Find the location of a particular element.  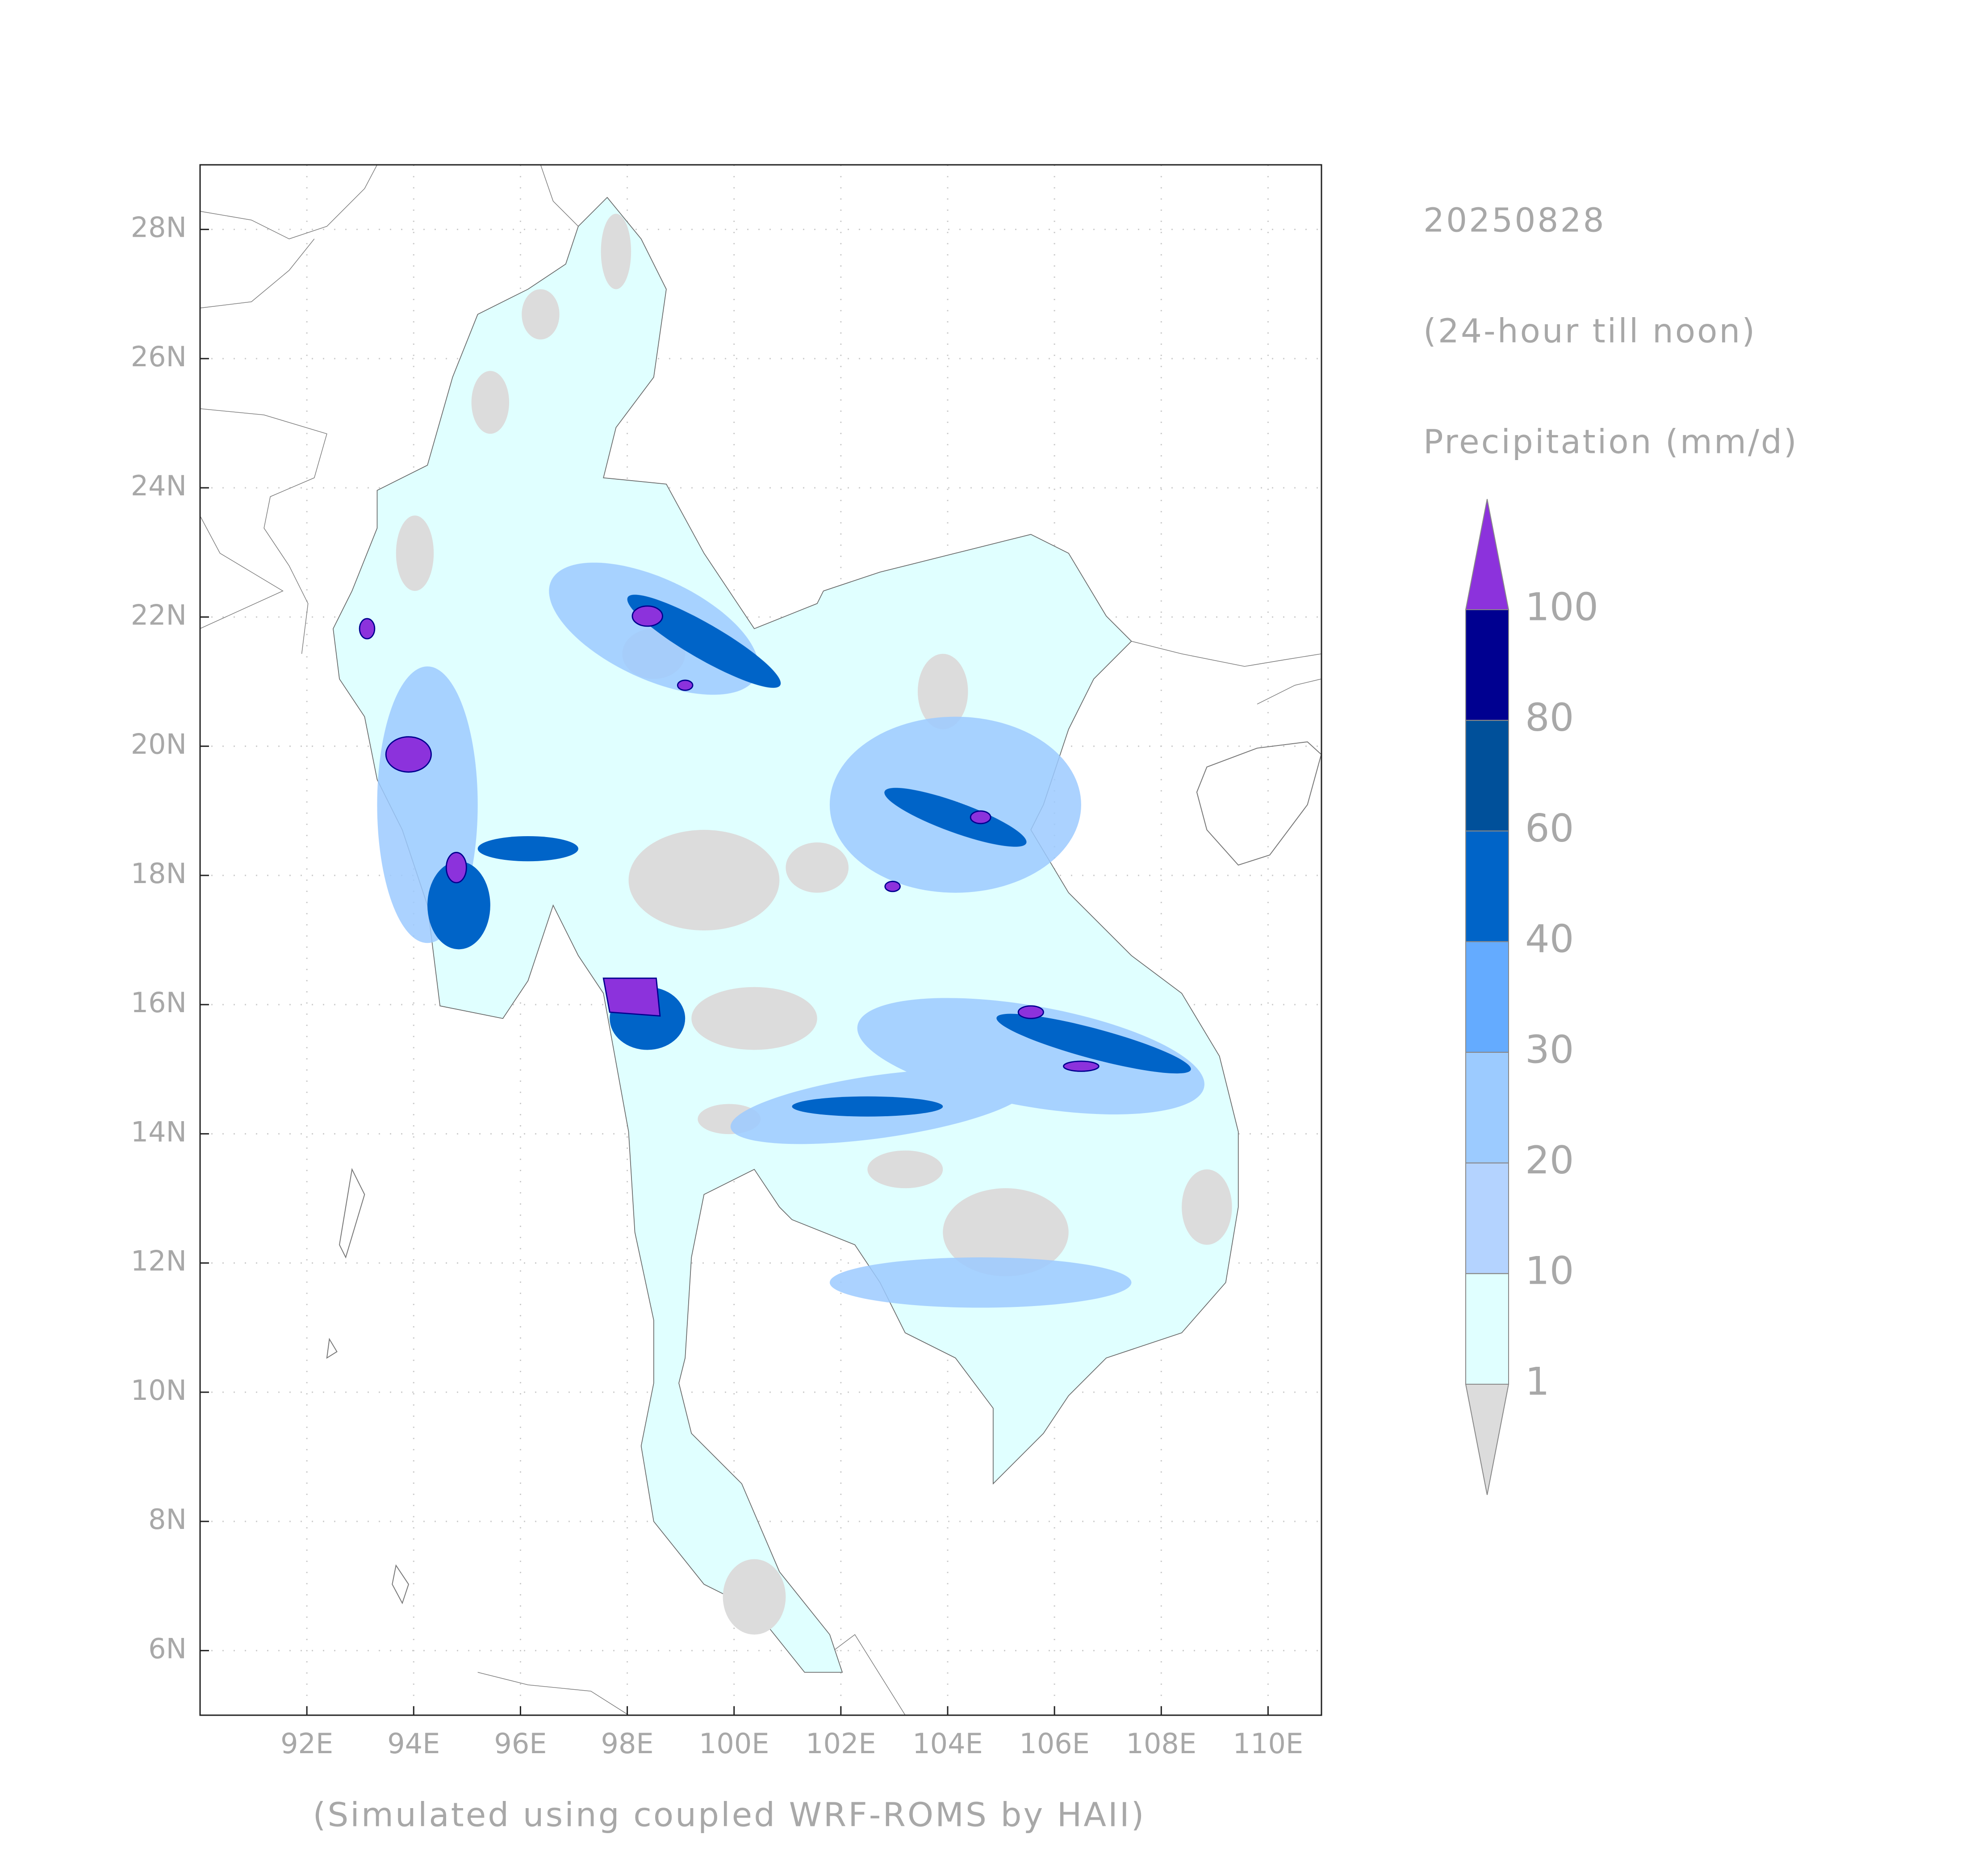

colorbar-label: 60 is located at coordinates (1549, 828).